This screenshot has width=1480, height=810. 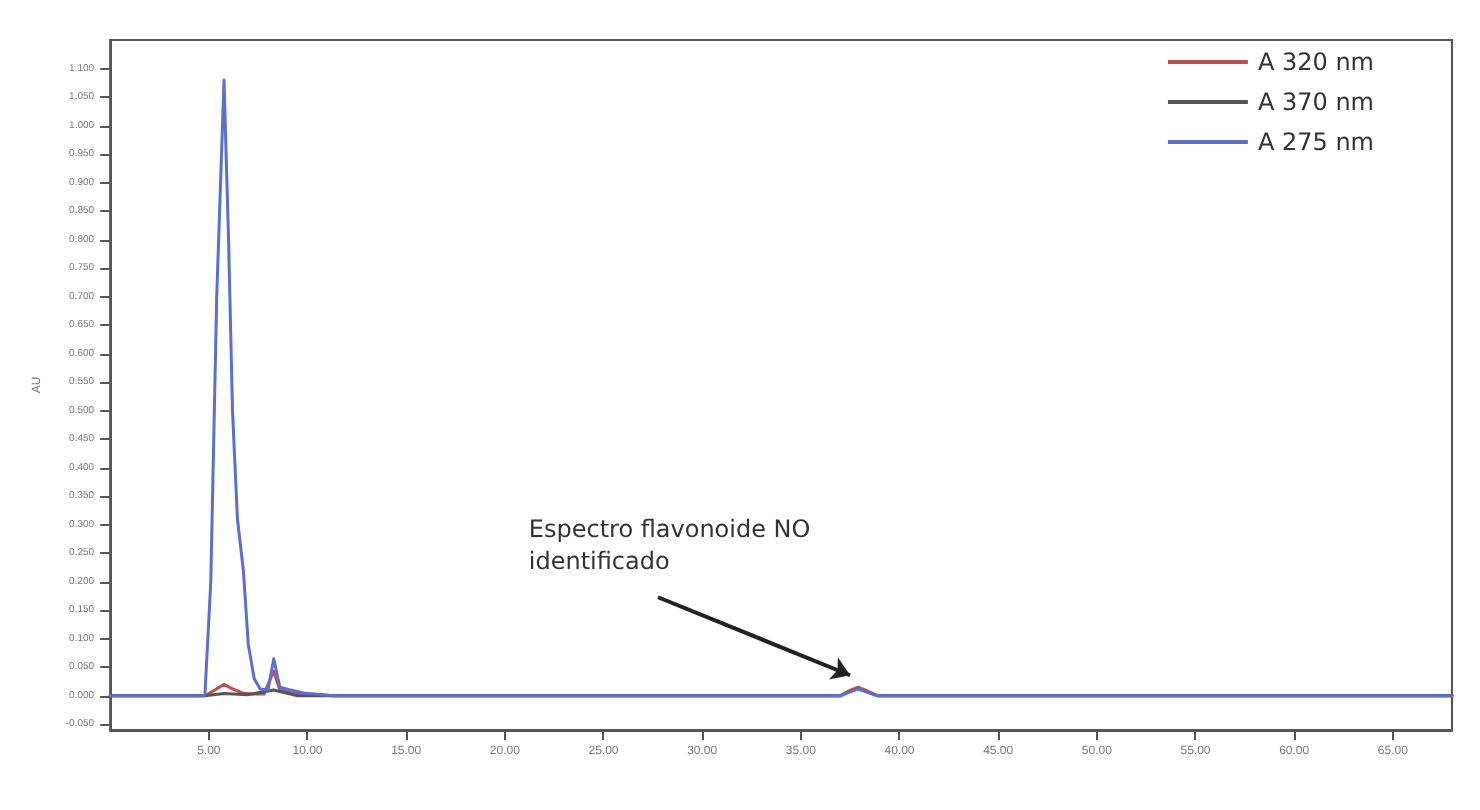 I want to click on annotation: Espectro flavonoide NO identificado, so click(x=669, y=545).